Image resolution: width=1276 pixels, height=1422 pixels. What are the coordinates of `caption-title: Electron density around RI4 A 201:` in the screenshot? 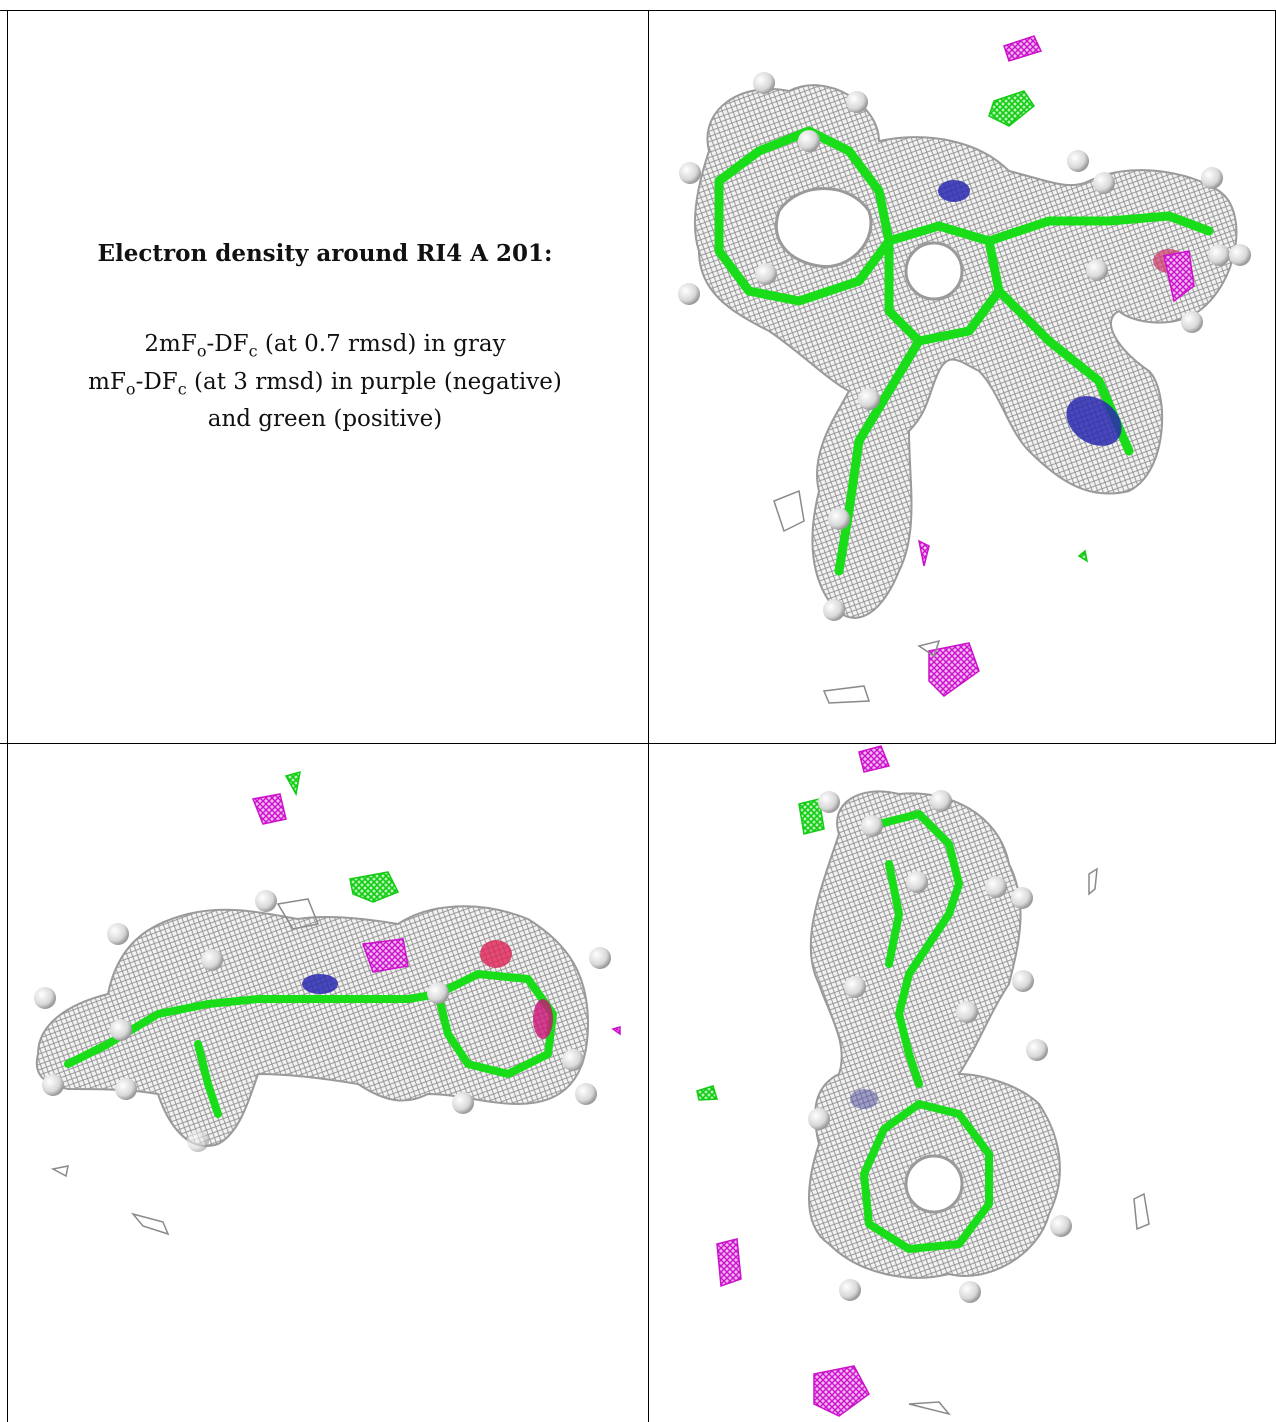 It's located at (325, 253).